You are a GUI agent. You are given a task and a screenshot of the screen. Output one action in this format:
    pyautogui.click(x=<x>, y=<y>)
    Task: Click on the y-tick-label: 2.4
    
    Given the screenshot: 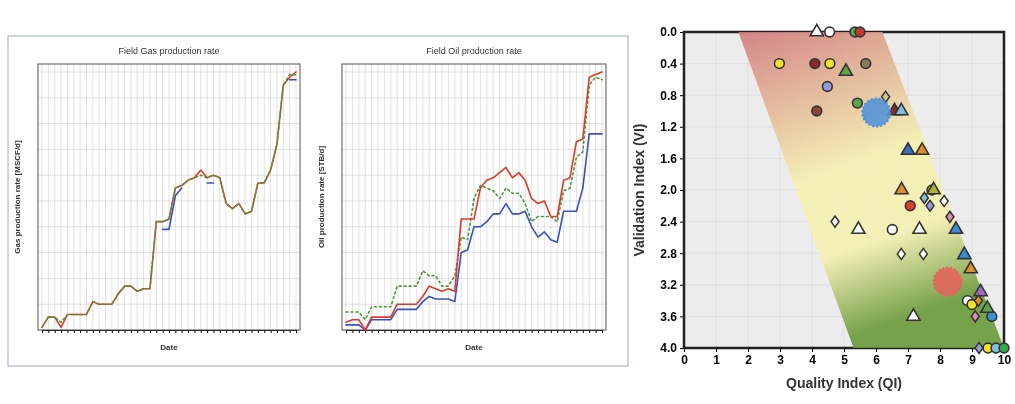 What is the action you would take?
    pyautogui.click(x=669, y=221)
    